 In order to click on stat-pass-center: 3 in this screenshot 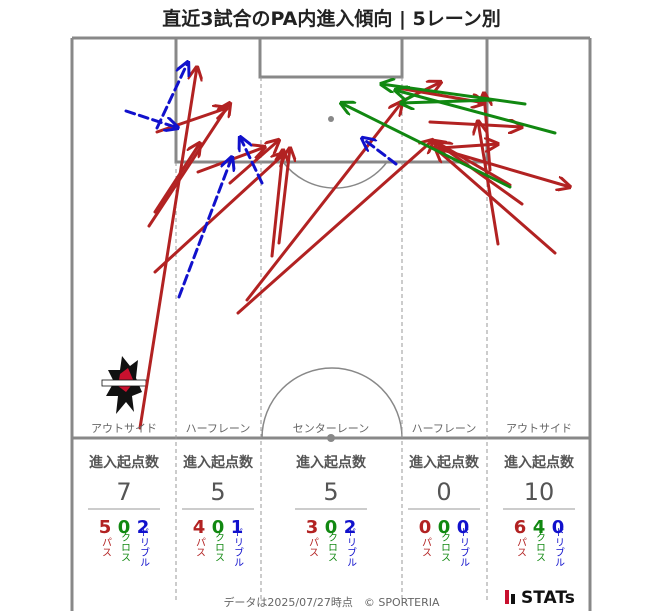, I will do `click(312, 527)`.